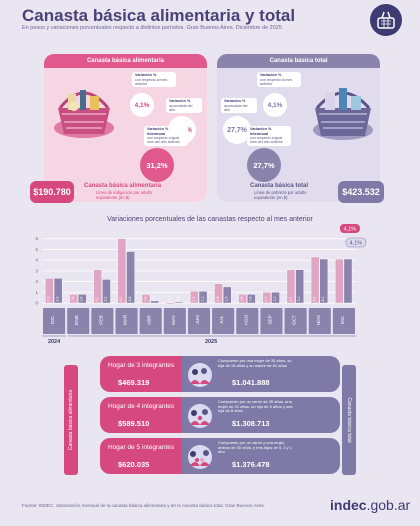 The height and width of the screenshot is (526, 420). I want to click on x-tick-label: NOV, so click(319, 319).